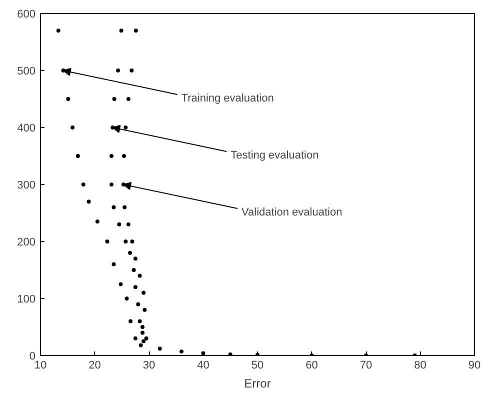 Image resolution: width=481 pixels, height=403 pixels. I want to click on y-tick-label: 100, so click(26, 300).